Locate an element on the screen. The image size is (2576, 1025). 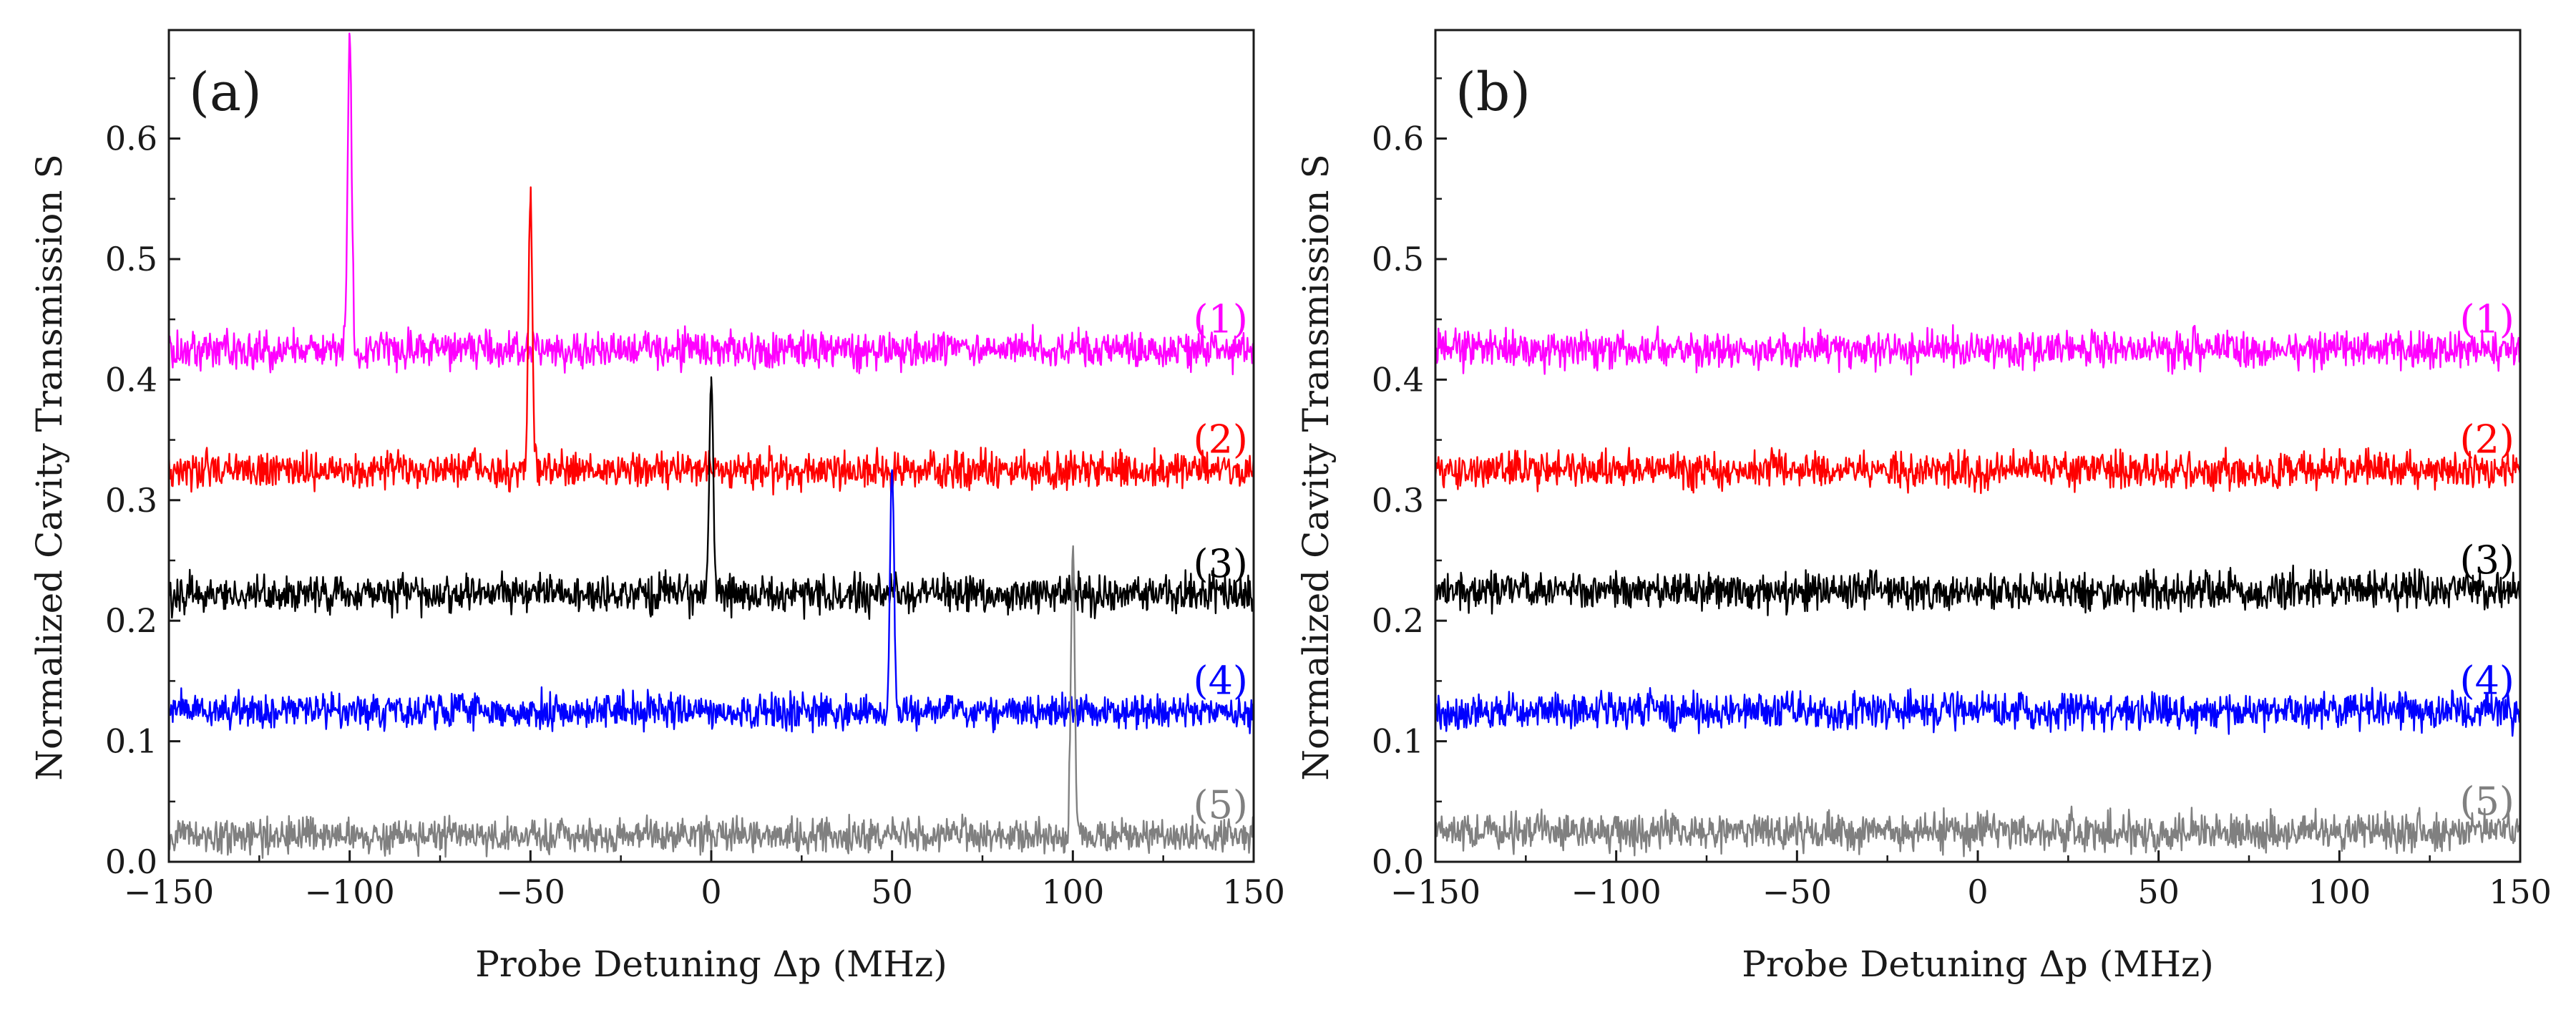
panel-label: (b) is located at coordinates (1493, 92).